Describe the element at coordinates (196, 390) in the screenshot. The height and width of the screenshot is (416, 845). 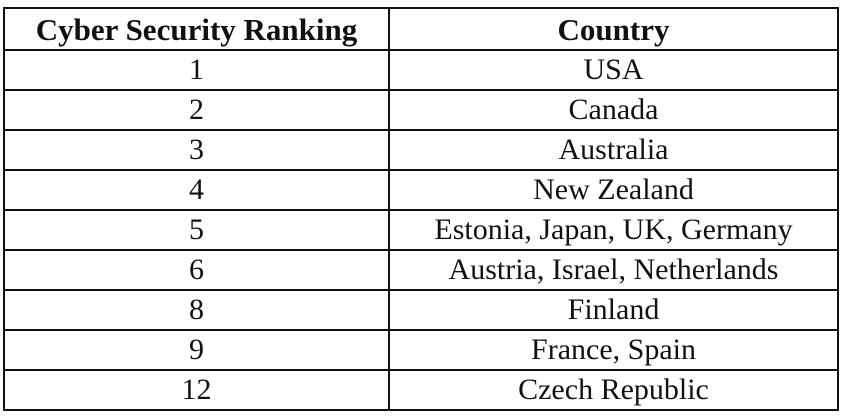
I see `ranking-cell: 12` at that location.